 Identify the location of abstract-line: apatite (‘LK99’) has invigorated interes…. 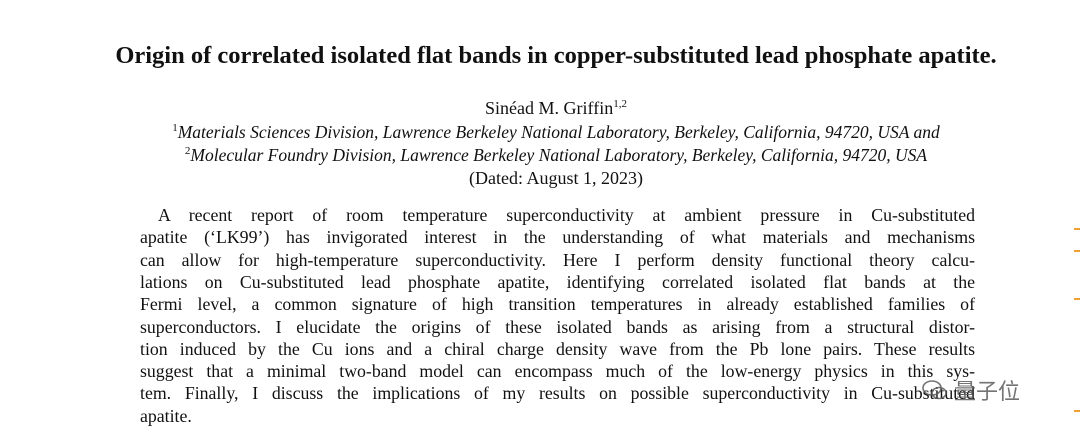
(557, 237).